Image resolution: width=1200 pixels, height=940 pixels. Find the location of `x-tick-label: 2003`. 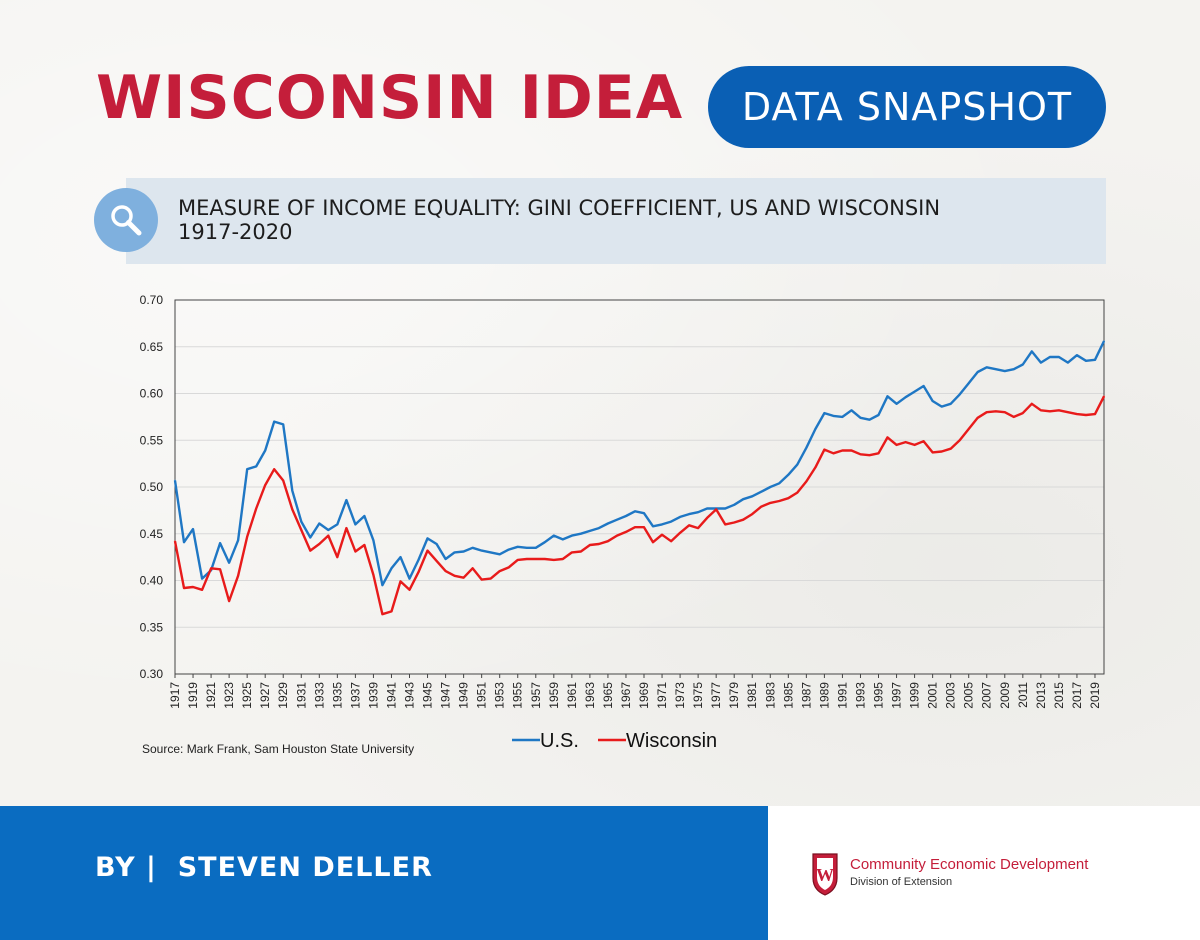

x-tick-label: 2003 is located at coordinates (951, 695).